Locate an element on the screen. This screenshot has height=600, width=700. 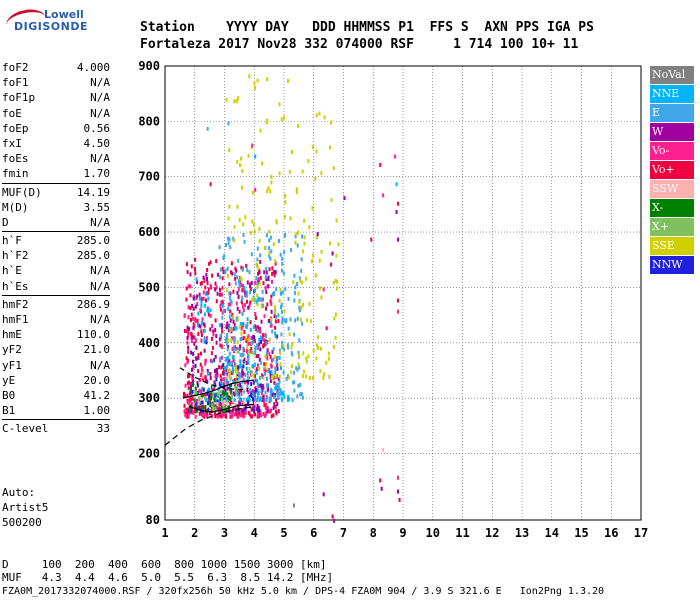
param-row: B0 41.2 is located at coordinates (56, 395).